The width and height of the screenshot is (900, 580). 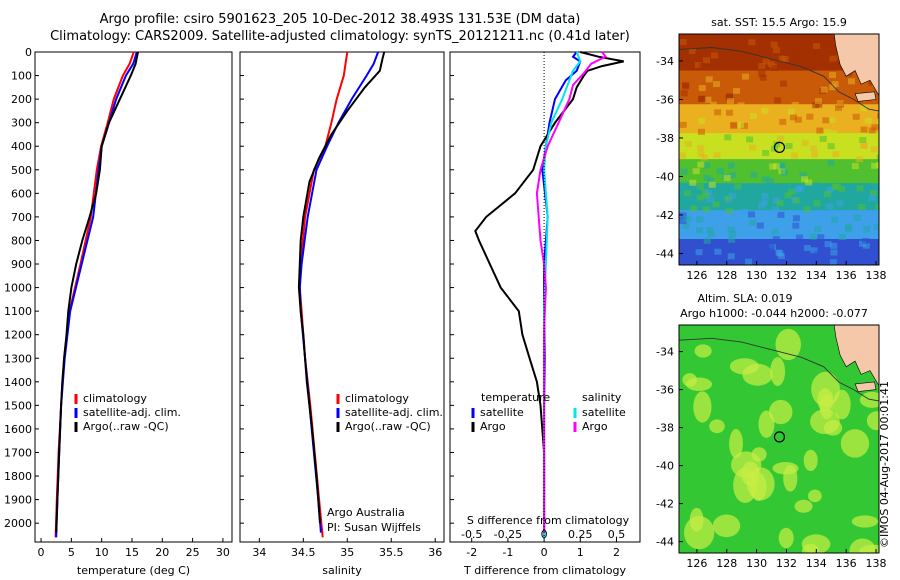 I want to click on s-diff-label: S difference from climatology, so click(x=548, y=520).